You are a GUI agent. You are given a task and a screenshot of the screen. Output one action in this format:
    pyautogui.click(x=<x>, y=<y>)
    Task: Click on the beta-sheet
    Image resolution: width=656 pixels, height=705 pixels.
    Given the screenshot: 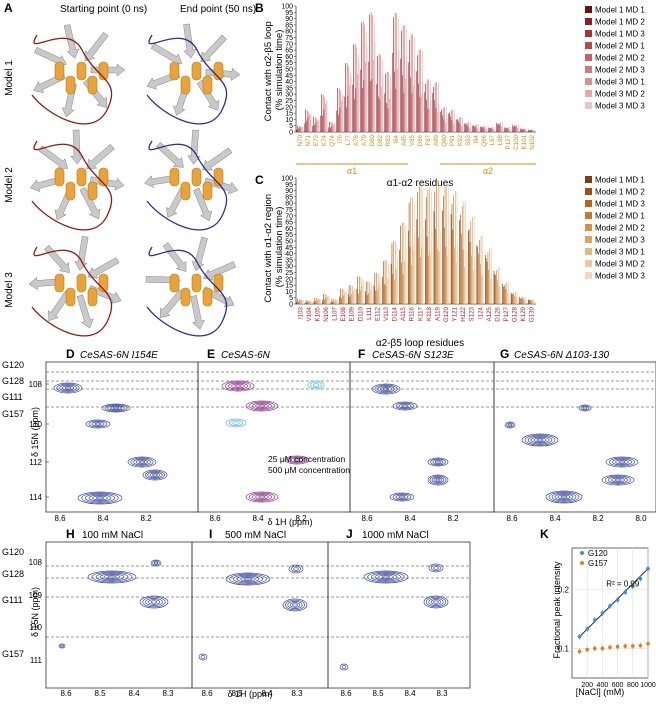 What is the action you would take?
    pyautogui.click(x=90, y=203)
    